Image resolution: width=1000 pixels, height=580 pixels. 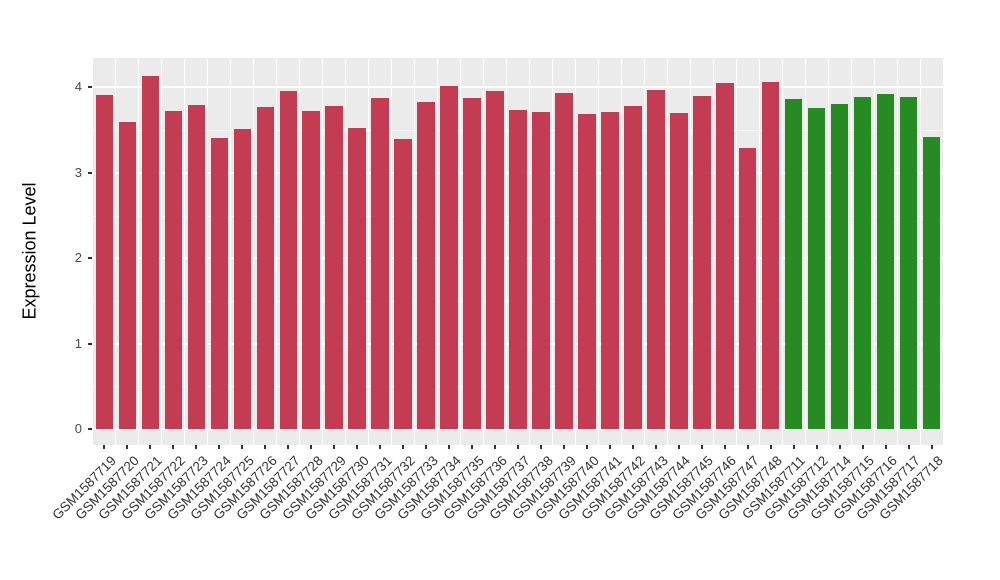 What do you see at coordinates (78, 172) in the screenshot?
I see `y-tick-label: 3` at bounding box center [78, 172].